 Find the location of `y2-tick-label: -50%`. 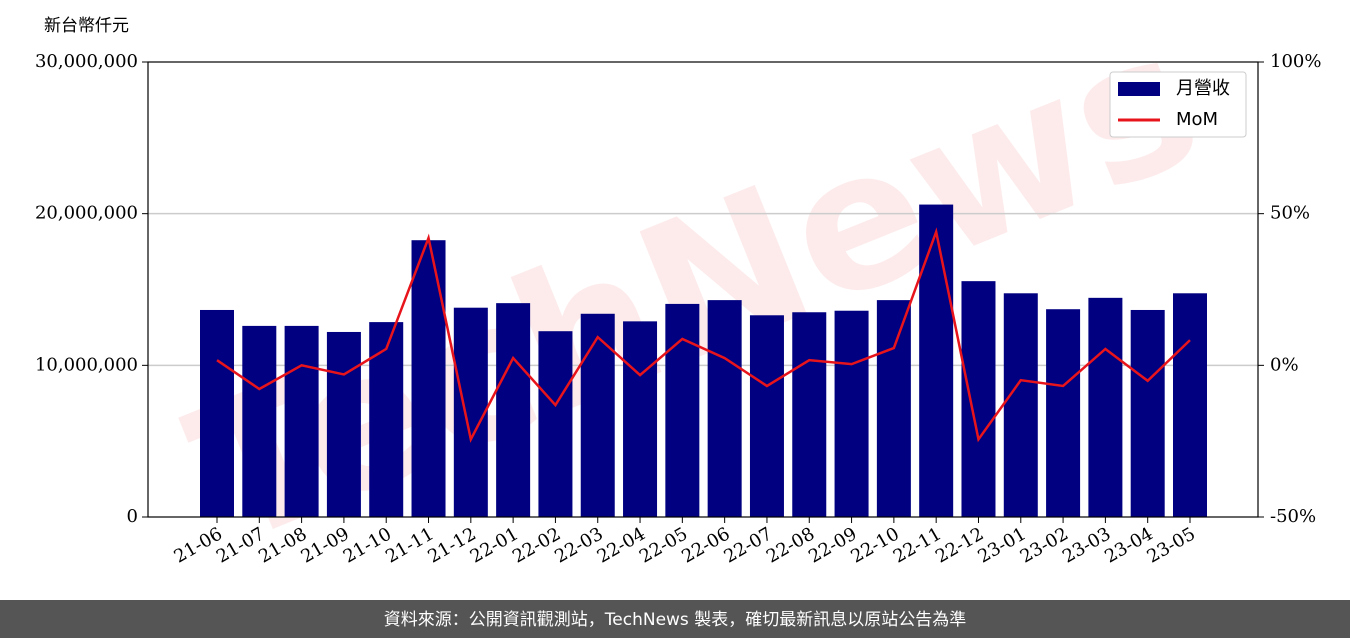

y2-tick-label: -50% is located at coordinates (1293, 516).